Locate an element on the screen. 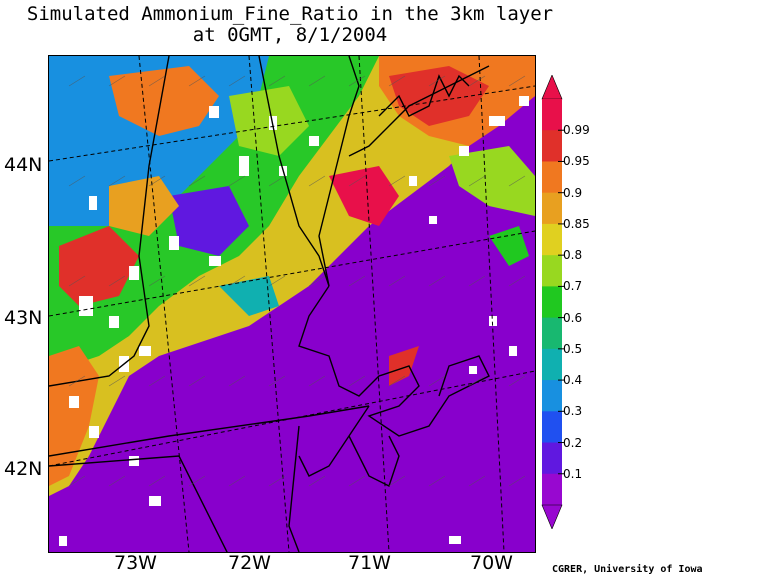  latitude-label-44n: 44N is located at coordinates (23, 165).